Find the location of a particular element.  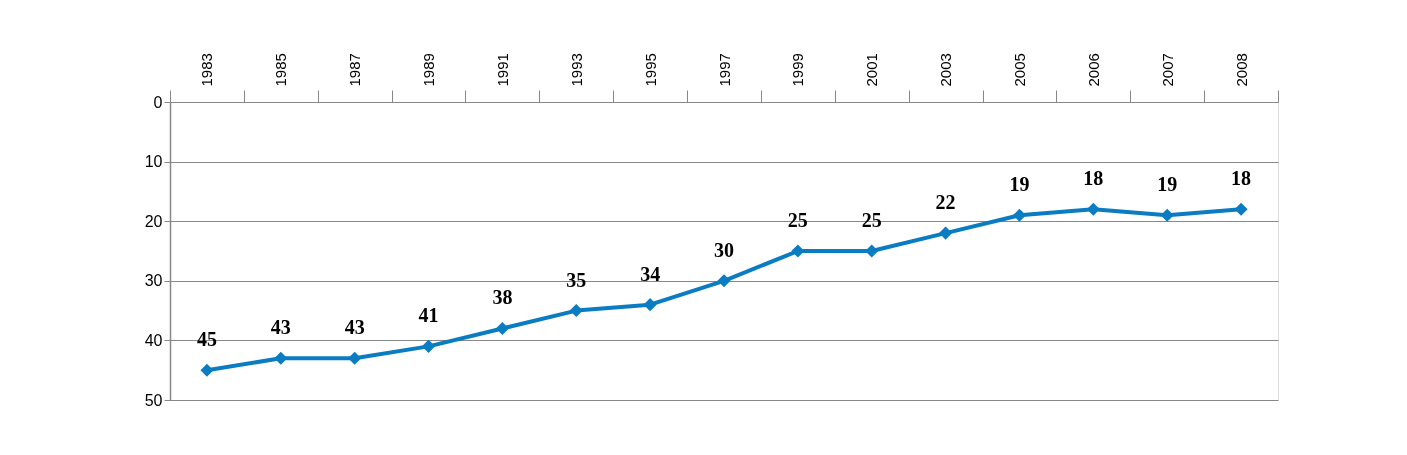

y-tick-label: 40 is located at coordinates (153, 340).